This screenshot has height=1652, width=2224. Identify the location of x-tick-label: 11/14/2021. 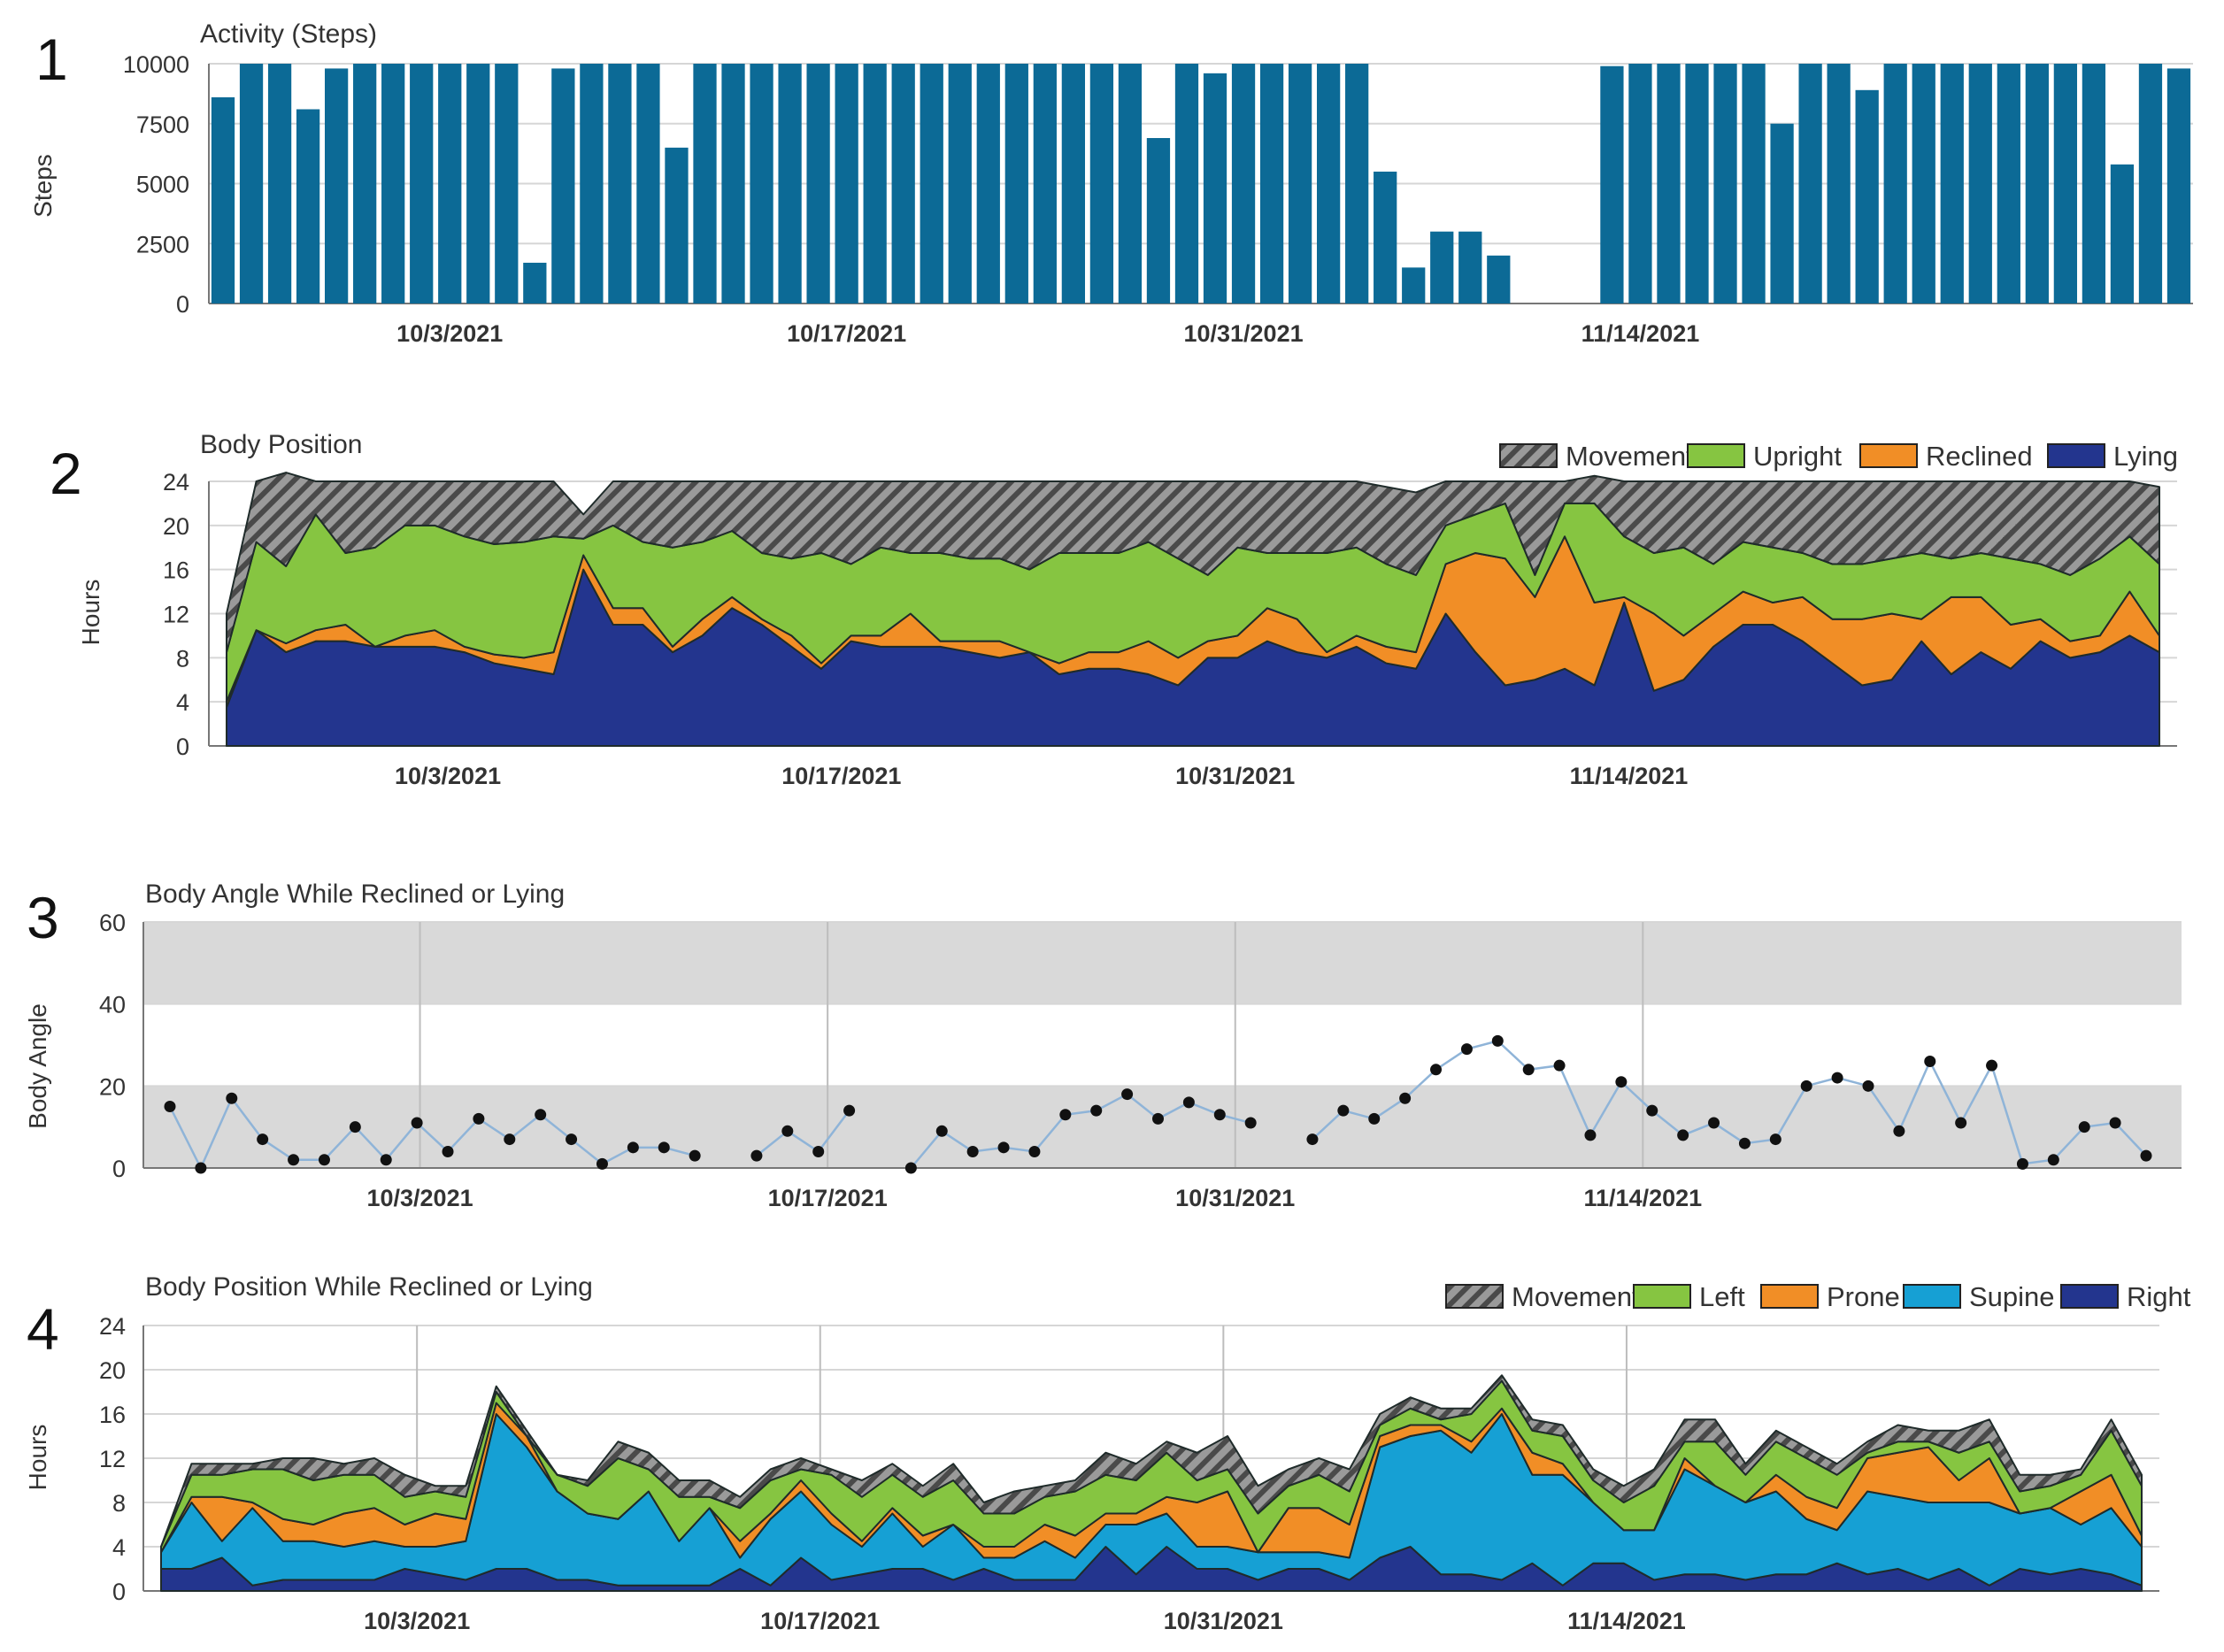
(1629, 776).